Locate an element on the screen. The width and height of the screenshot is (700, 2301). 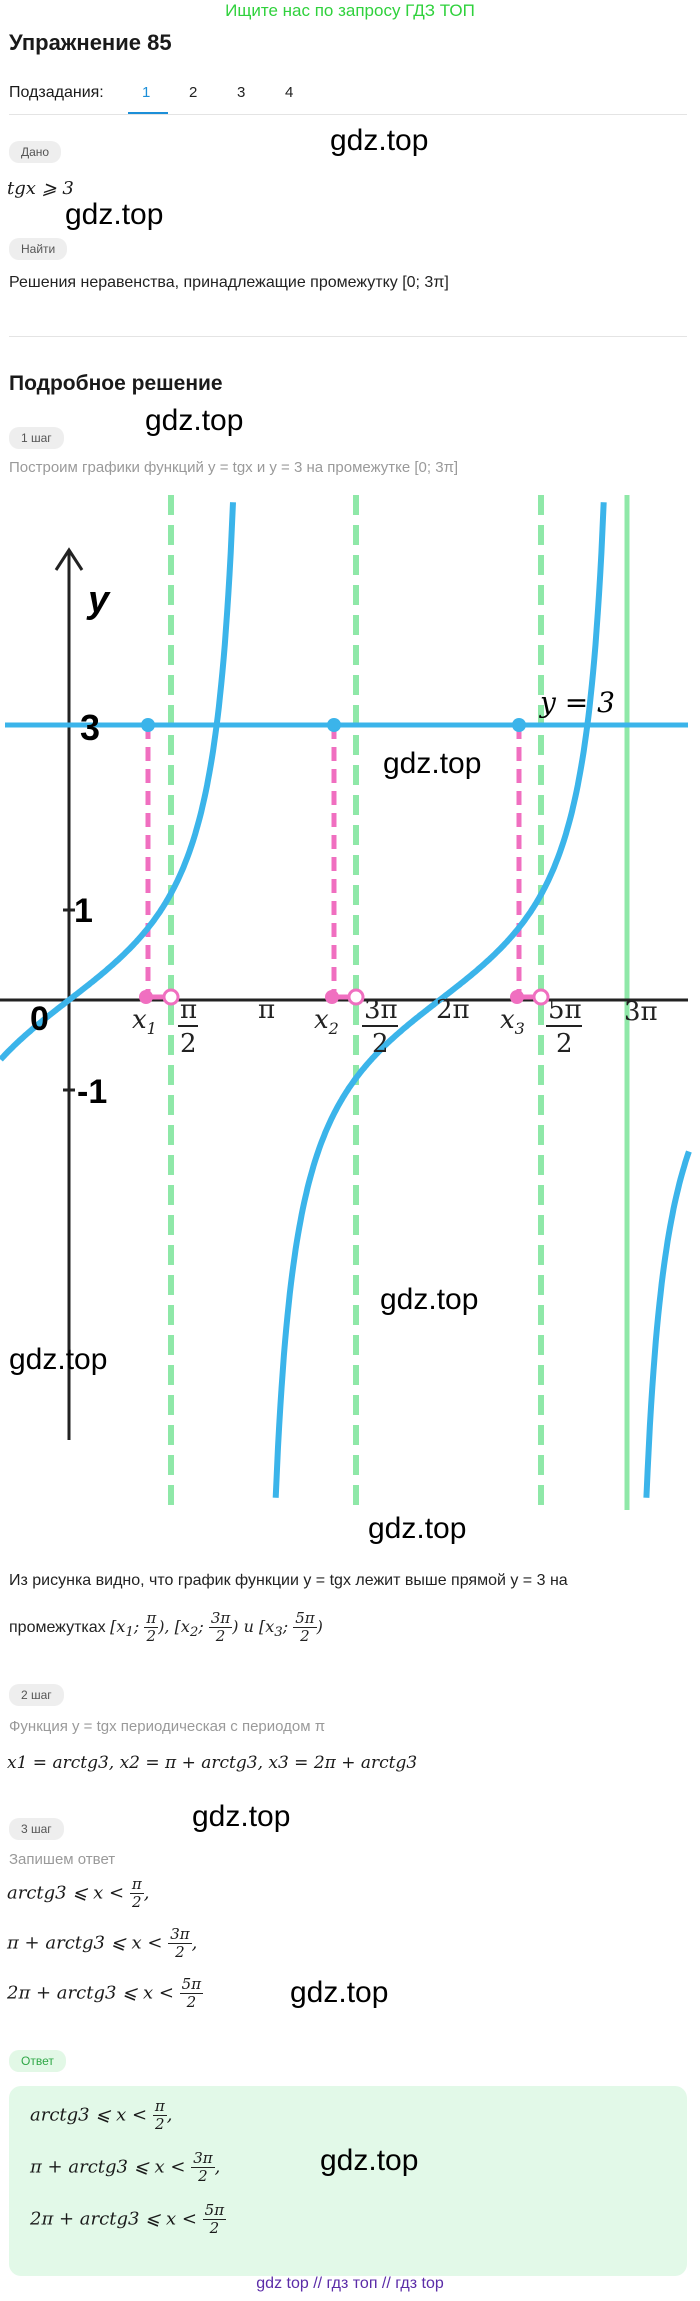
subtask-tab-2: 2 is located at coordinates (193, 92).